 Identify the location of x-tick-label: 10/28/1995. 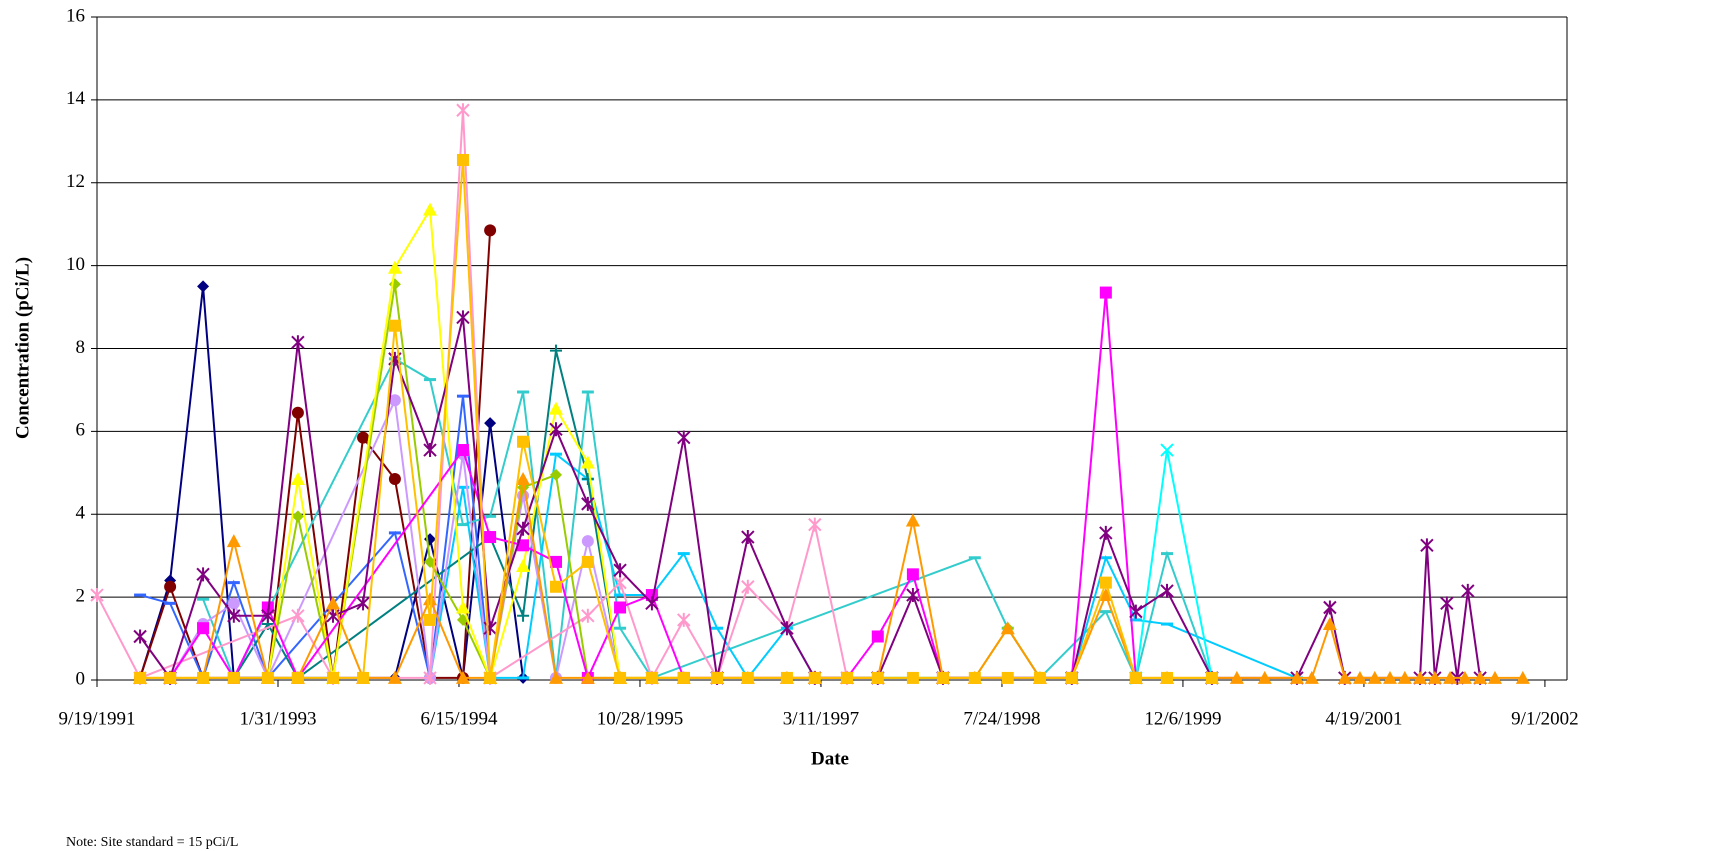
(640, 718).